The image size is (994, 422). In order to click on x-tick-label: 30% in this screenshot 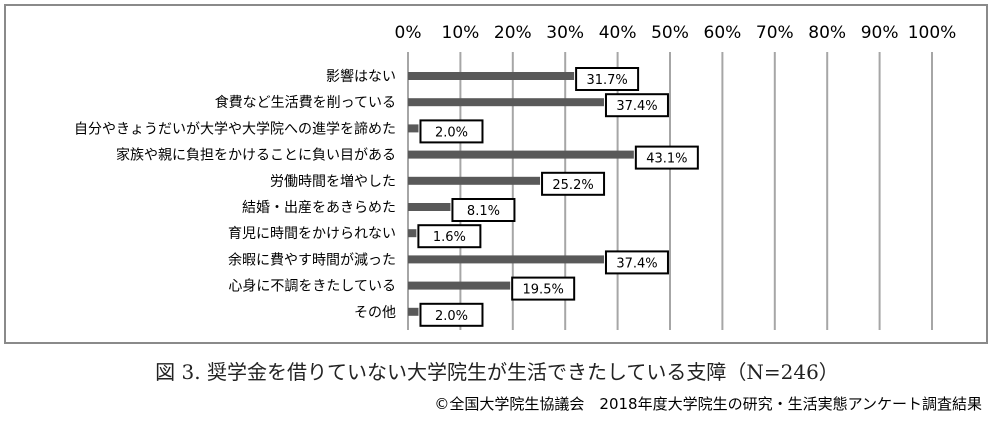, I will do `click(565, 33)`.